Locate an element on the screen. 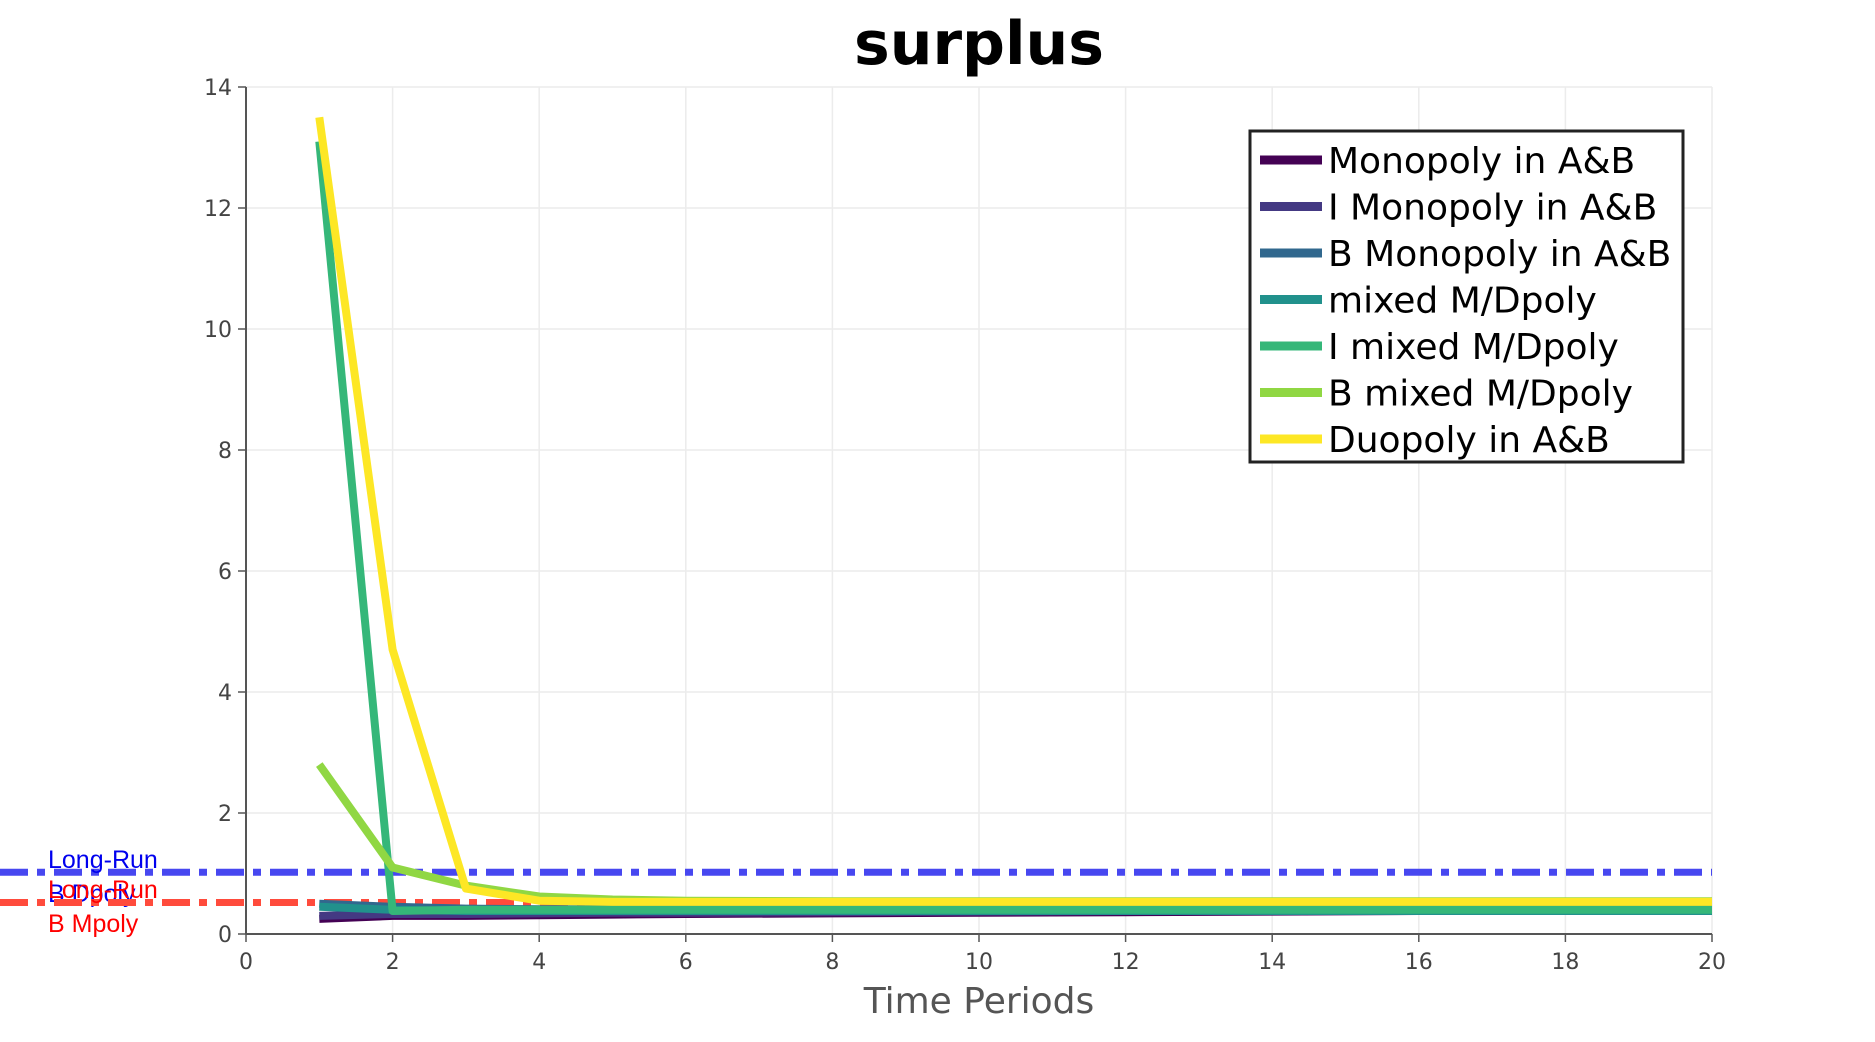 The image size is (1875, 1042). x-tick-label: 16 is located at coordinates (1419, 962).